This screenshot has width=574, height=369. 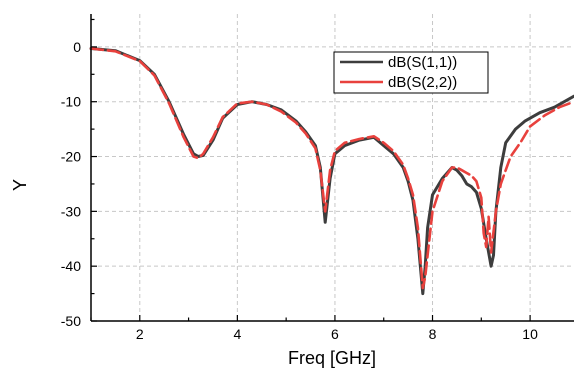 I want to click on y-tick-label: -20, so click(x=71, y=157).